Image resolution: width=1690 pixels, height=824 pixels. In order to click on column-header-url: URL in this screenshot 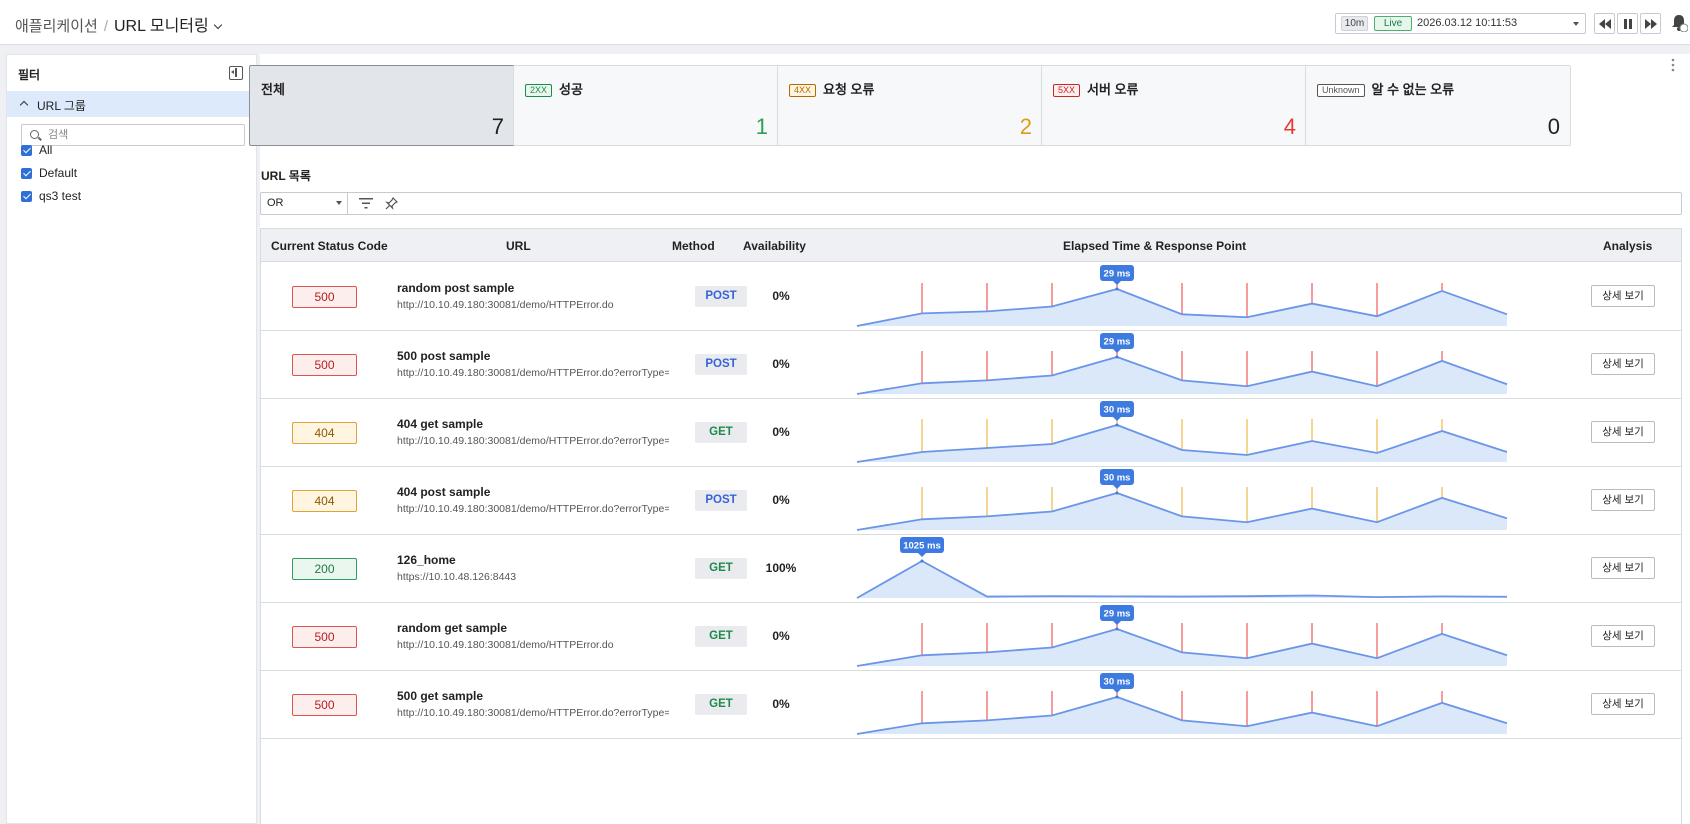, I will do `click(518, 246)`.